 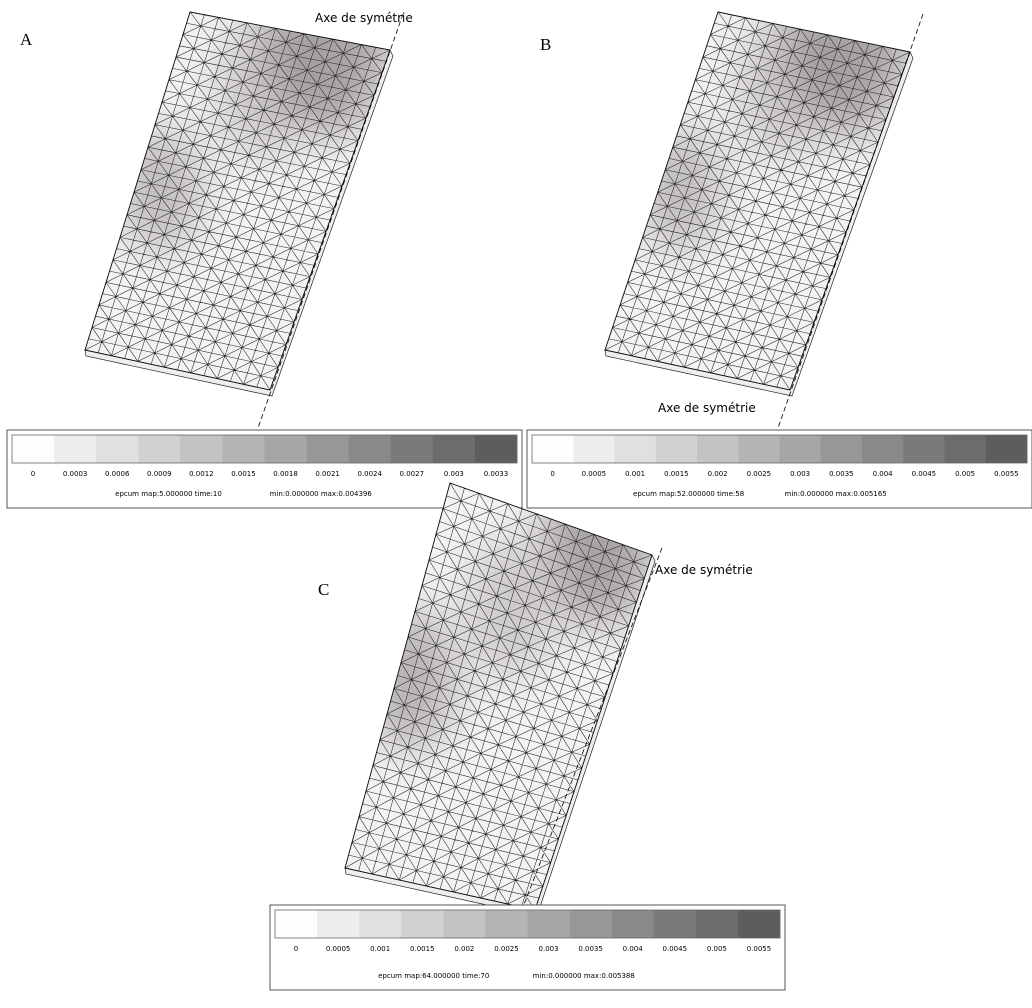 What do you see at coordinates (369, 474) in the screenshot?
I see `legend-tick: 0.0024` at bounding box center [369, 474].